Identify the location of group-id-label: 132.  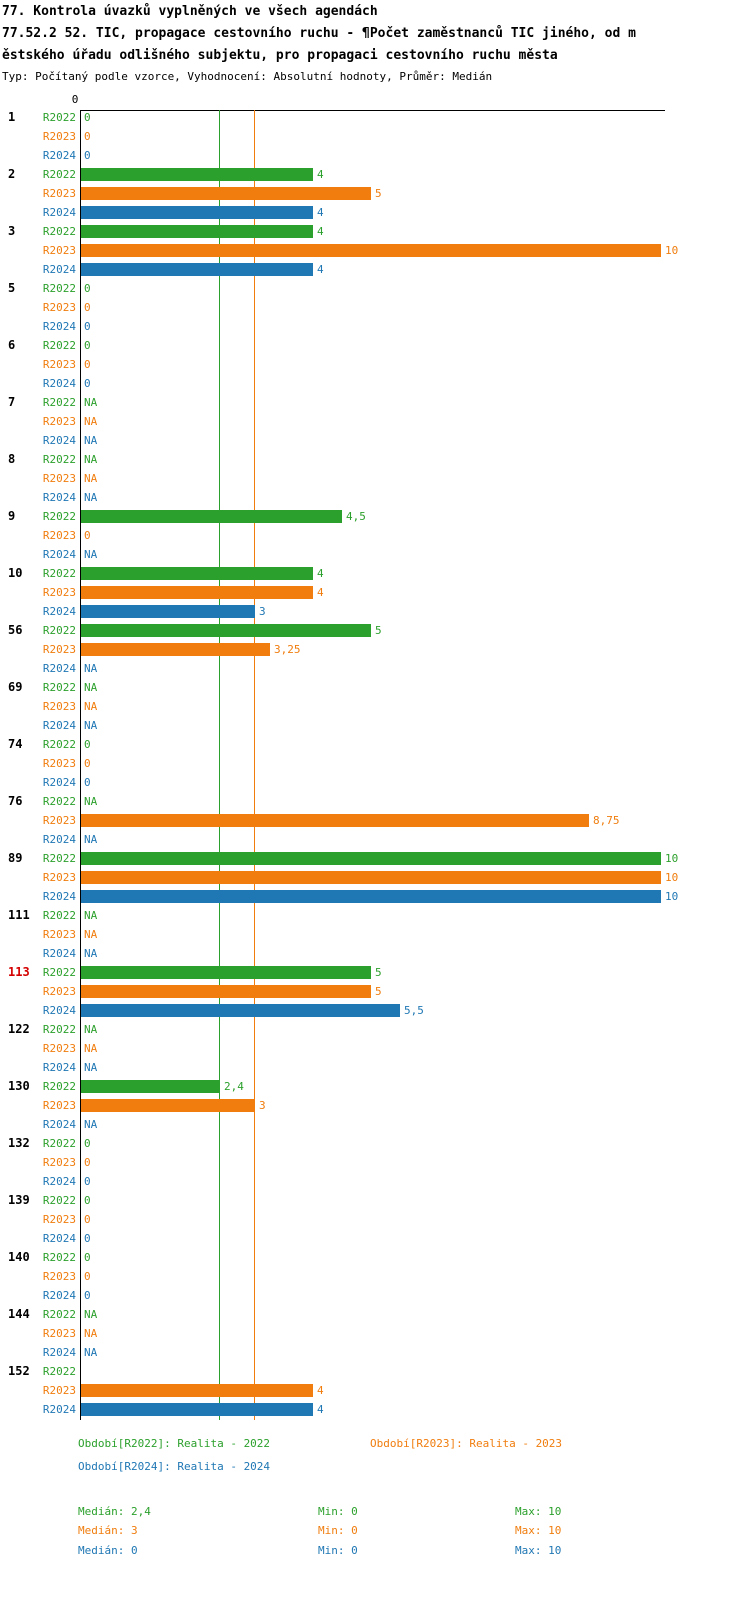
(19, 1143).